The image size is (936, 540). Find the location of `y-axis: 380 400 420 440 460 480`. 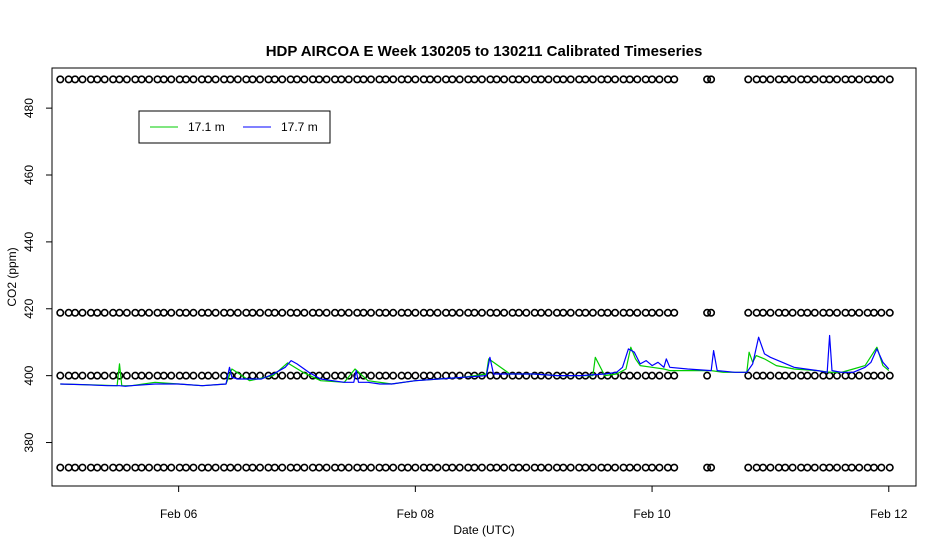

y-axis: 380 400 420 440 460 480 is located at coordinates (37, 275).